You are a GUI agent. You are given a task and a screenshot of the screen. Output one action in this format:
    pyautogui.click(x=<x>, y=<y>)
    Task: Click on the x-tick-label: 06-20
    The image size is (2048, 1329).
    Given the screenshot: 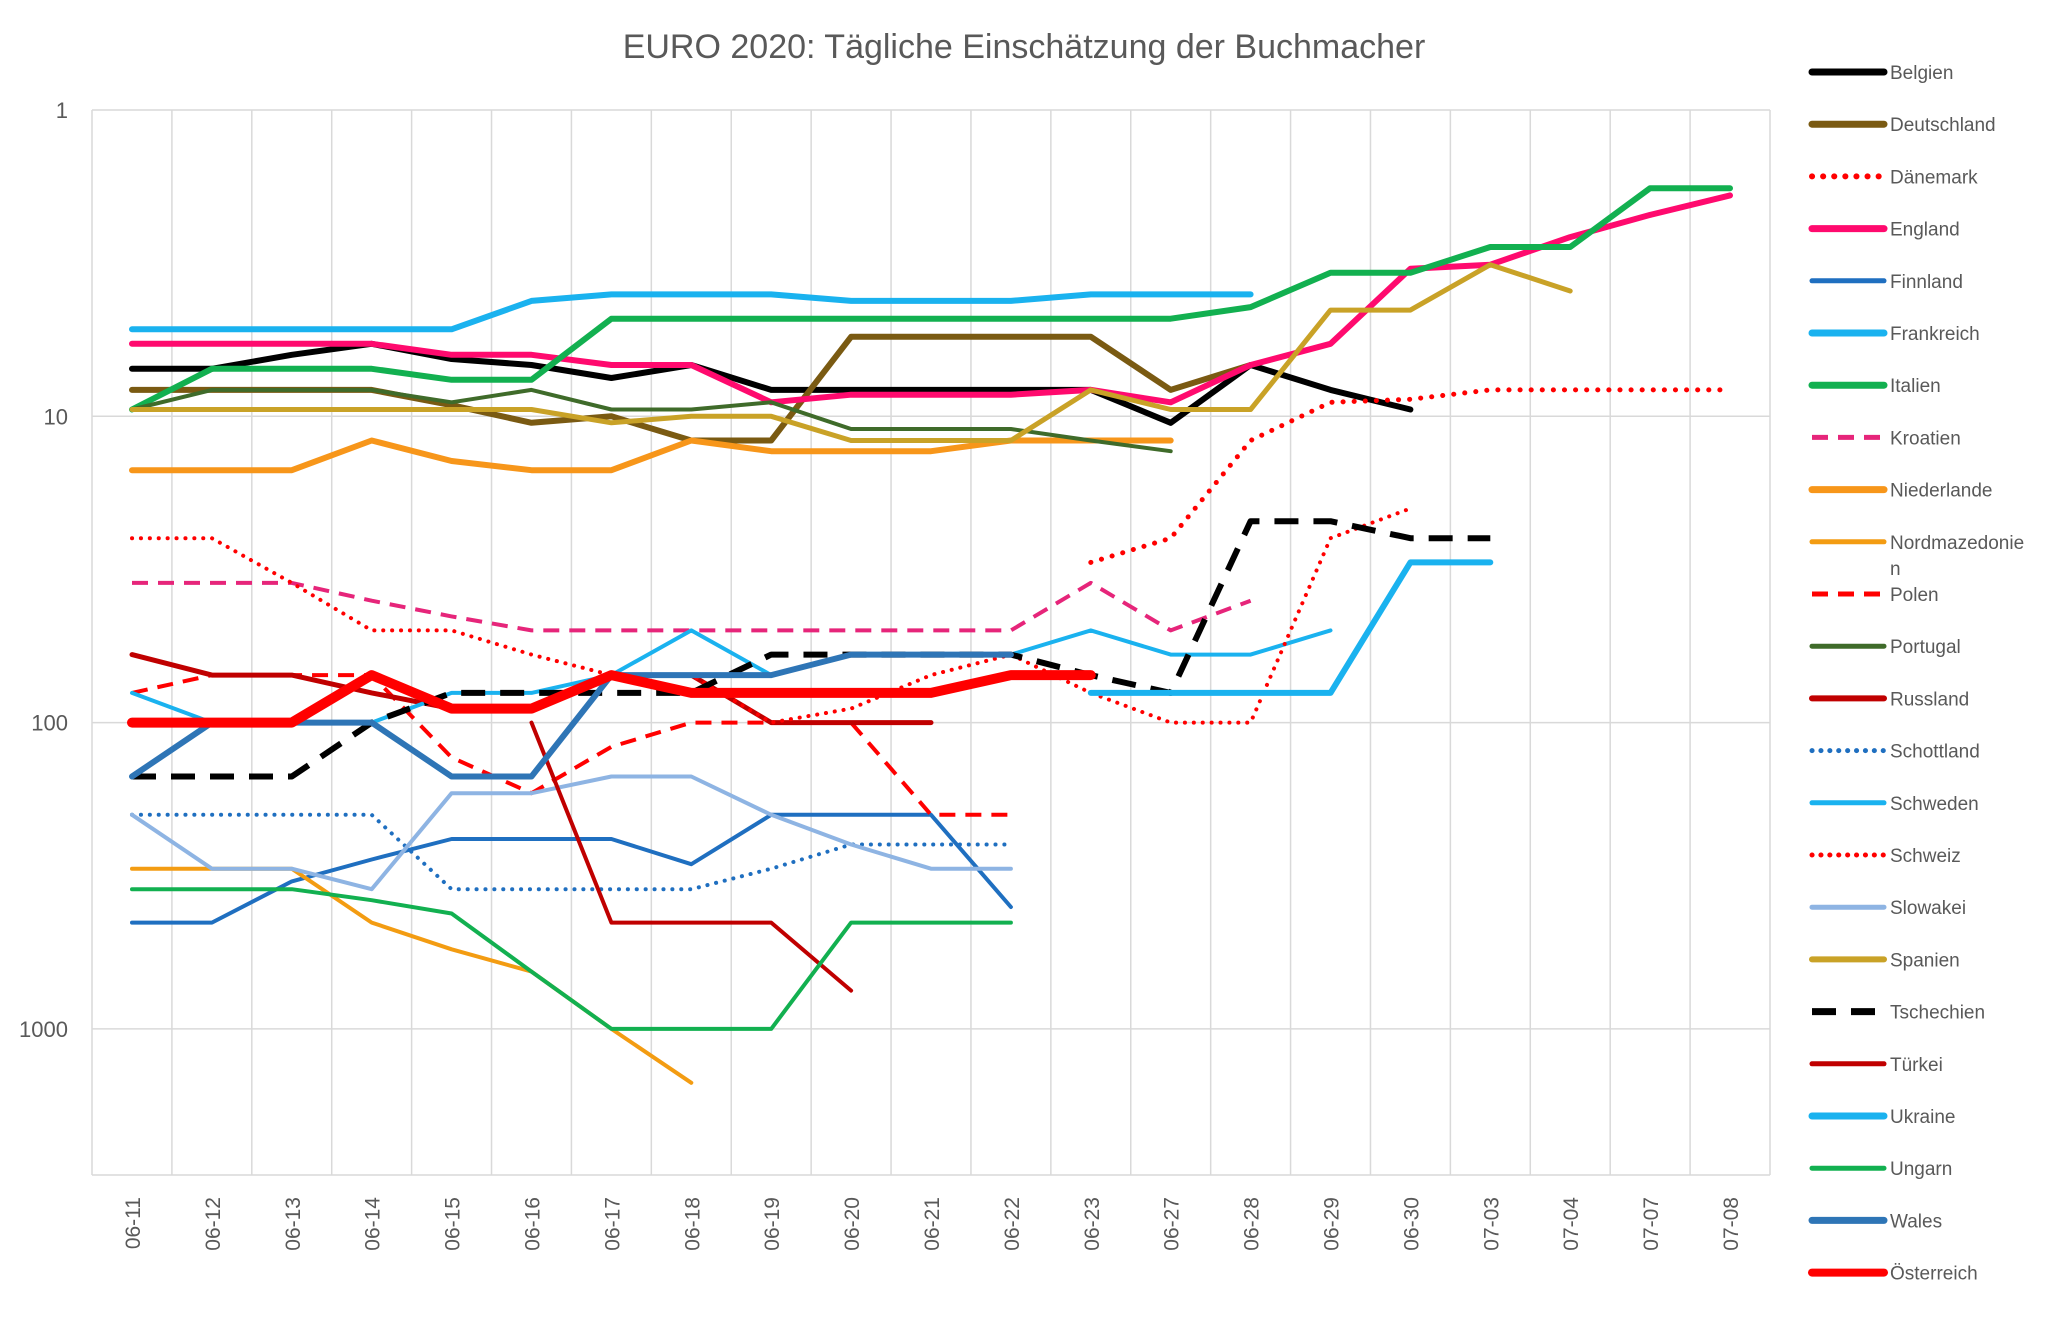 What is the action you would take?
    pyautogui.click(x=852, y=1224)
    